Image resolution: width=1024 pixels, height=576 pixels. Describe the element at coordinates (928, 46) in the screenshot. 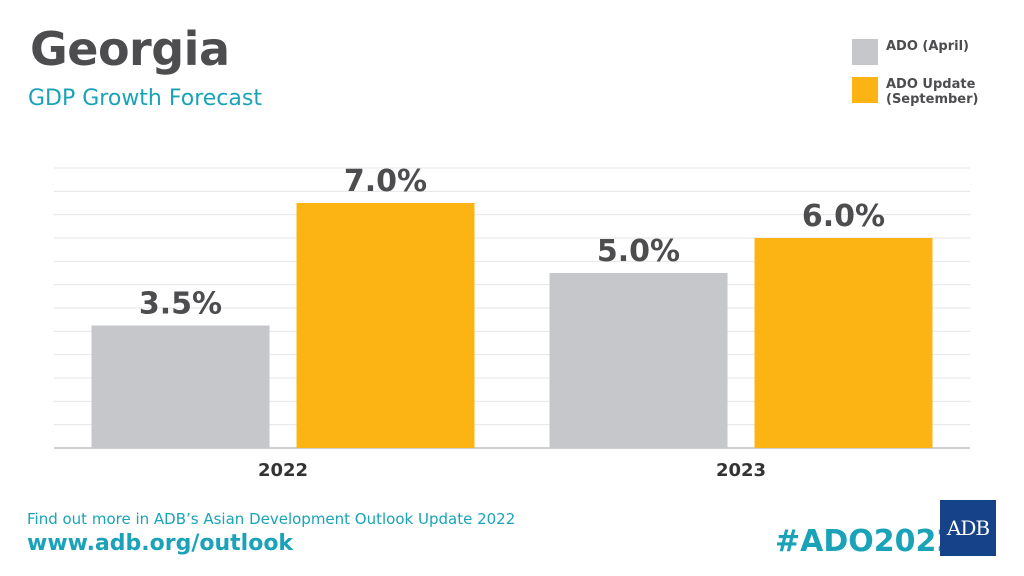

I see `legend-label-april: ADO (April)` at that location.